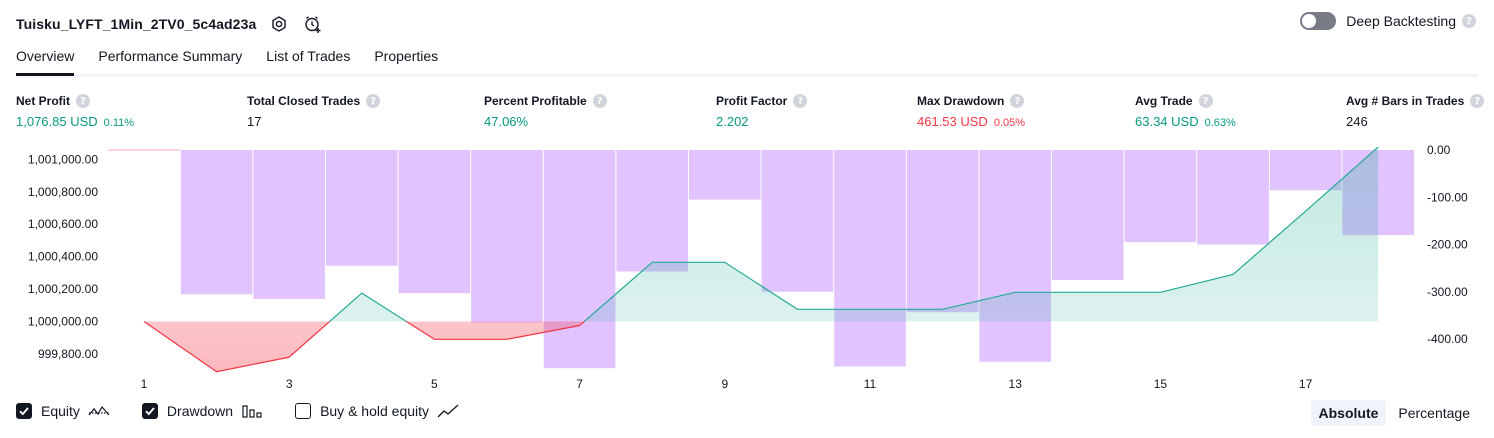 This screenshot has width=1494, height=438. I want to click on x-tick-label: 9, so click(724, 384).